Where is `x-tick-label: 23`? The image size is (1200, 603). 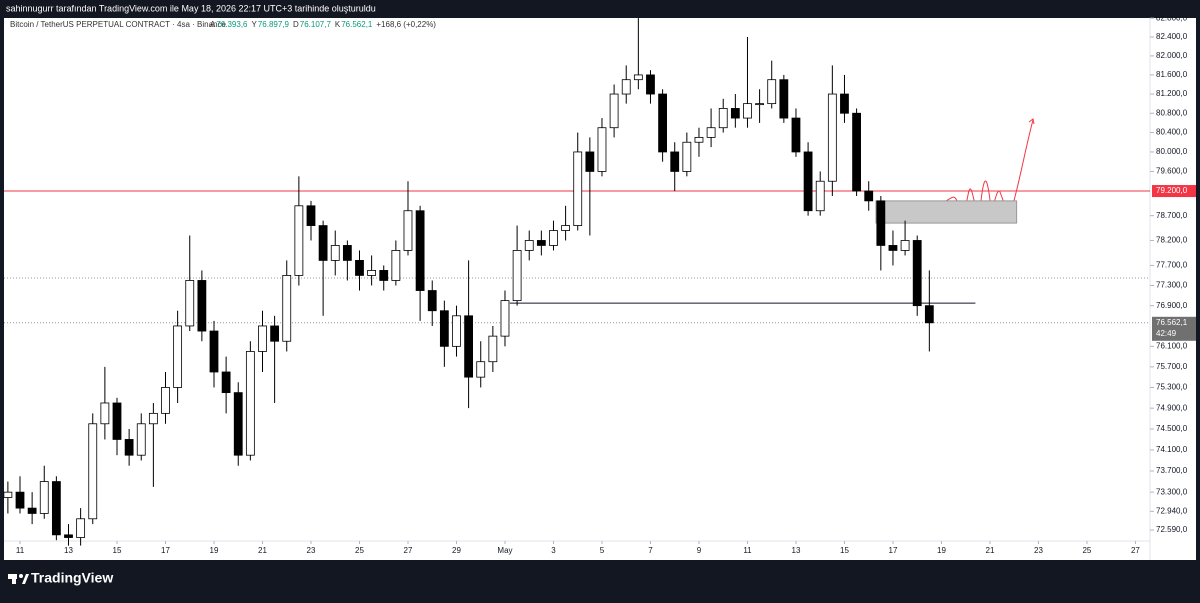 x-tick-label: 23 is located at coordinates (1038, 550).